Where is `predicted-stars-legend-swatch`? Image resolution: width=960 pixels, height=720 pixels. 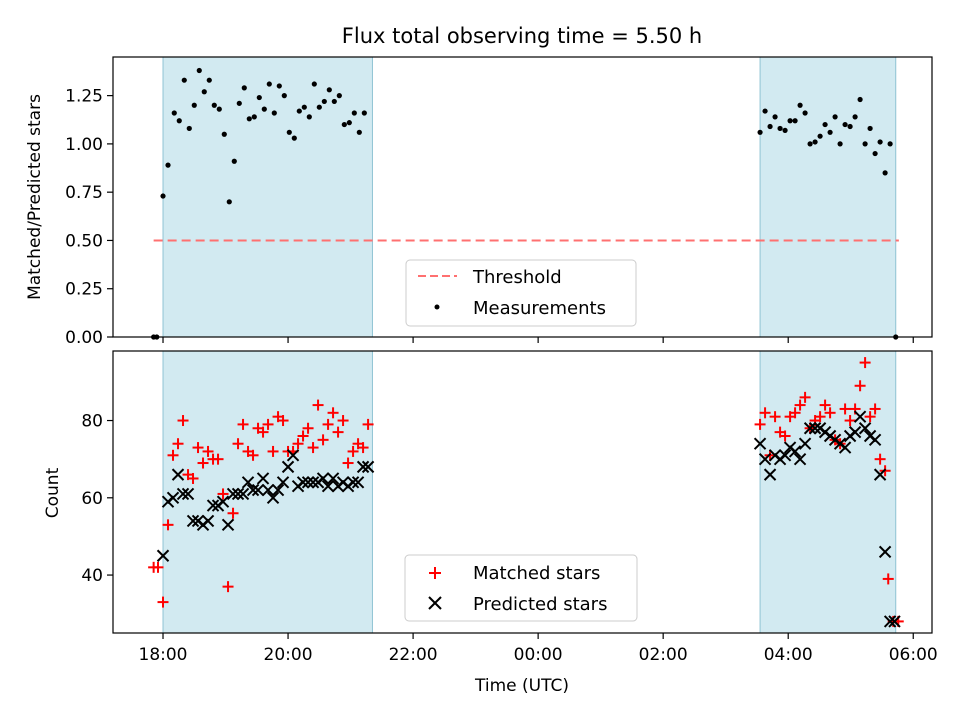
predicted-stars-legend-swatch is located at coordinates (435, 603).